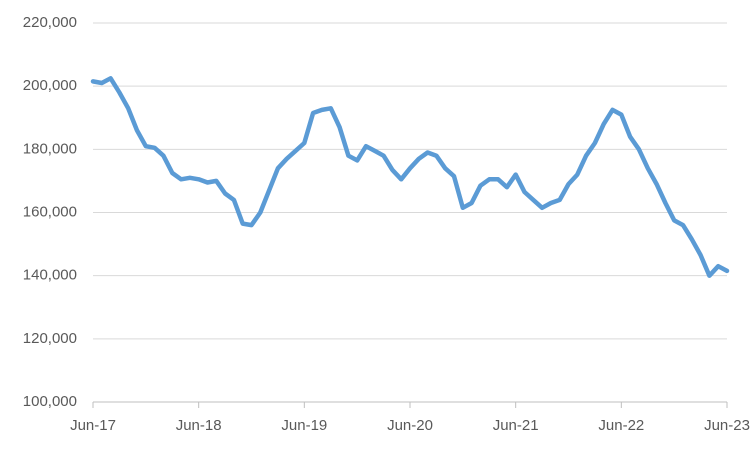 The image size is (752, 452). What do you see at coordinates (199, 425) in the screenshot?
I see `x-tick-label: Jun-18` at bounding box center [199, 425].